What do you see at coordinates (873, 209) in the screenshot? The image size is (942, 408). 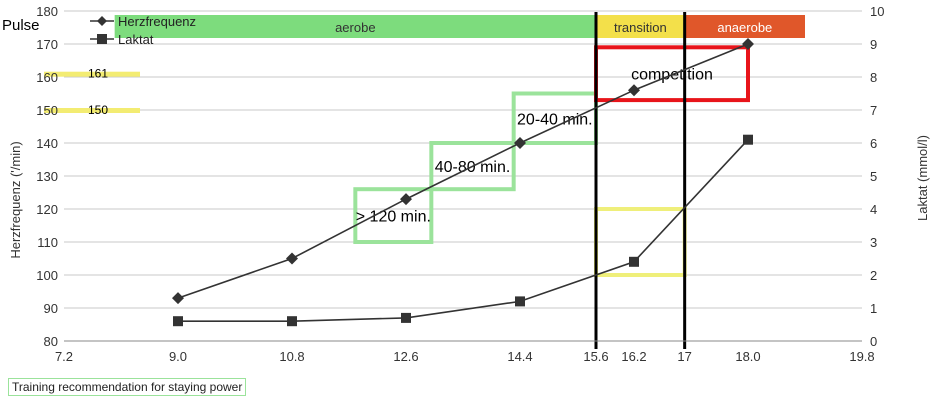 I see `y-tick-right: 4` at bounding box center [873, 209].